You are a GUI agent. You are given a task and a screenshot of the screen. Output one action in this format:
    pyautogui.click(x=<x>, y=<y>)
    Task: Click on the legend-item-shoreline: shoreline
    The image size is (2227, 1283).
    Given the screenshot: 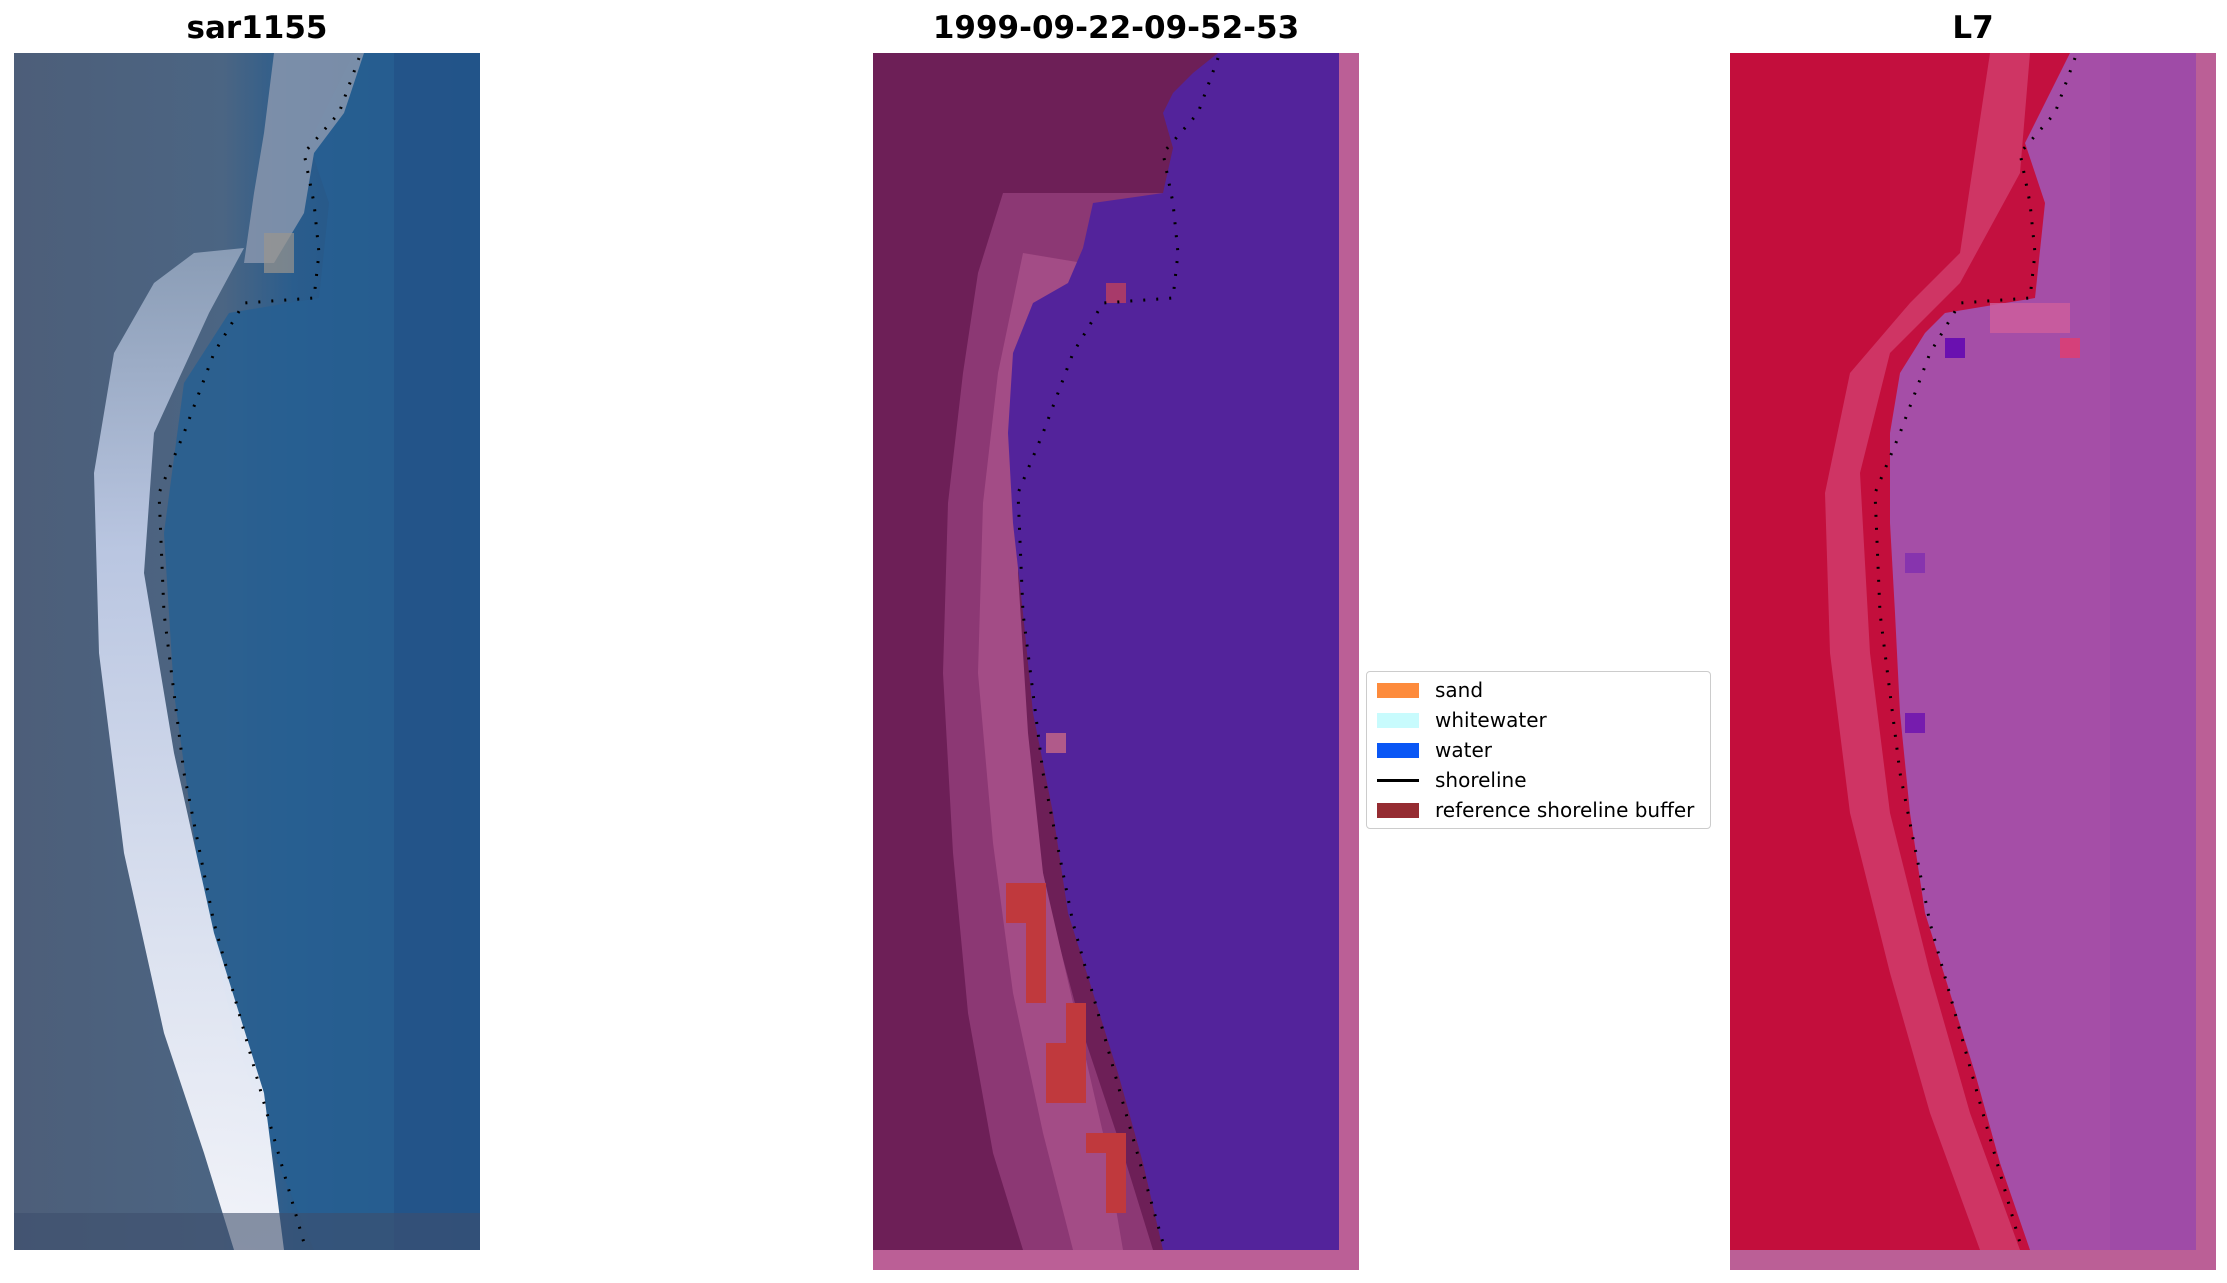 What is the action you would take?
    pyautogui.click(x=1452, y=780)
    